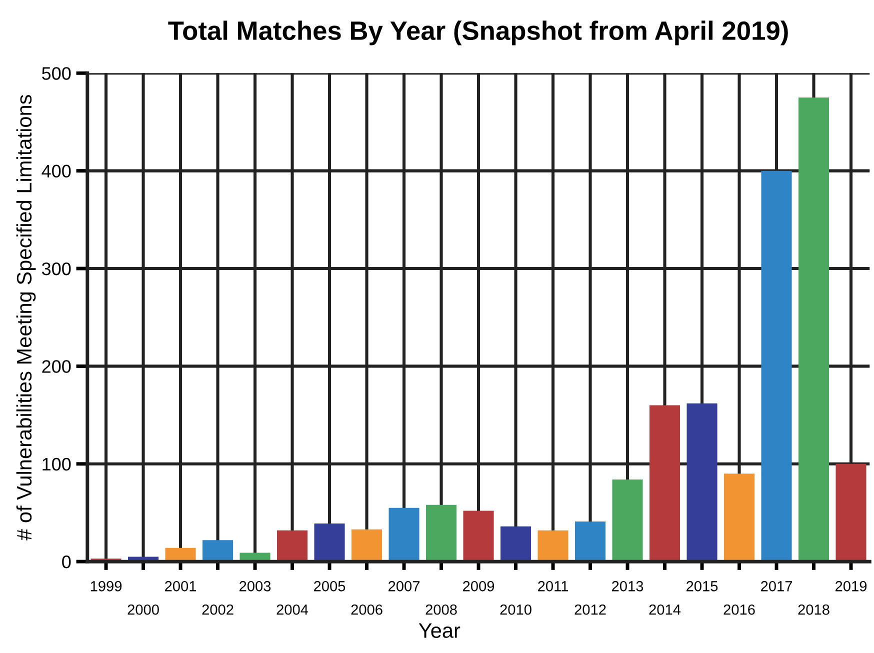  Describe the element at coordinates (404, 586) in the screenshot. I see `x-tick-label: 2007` at that location.